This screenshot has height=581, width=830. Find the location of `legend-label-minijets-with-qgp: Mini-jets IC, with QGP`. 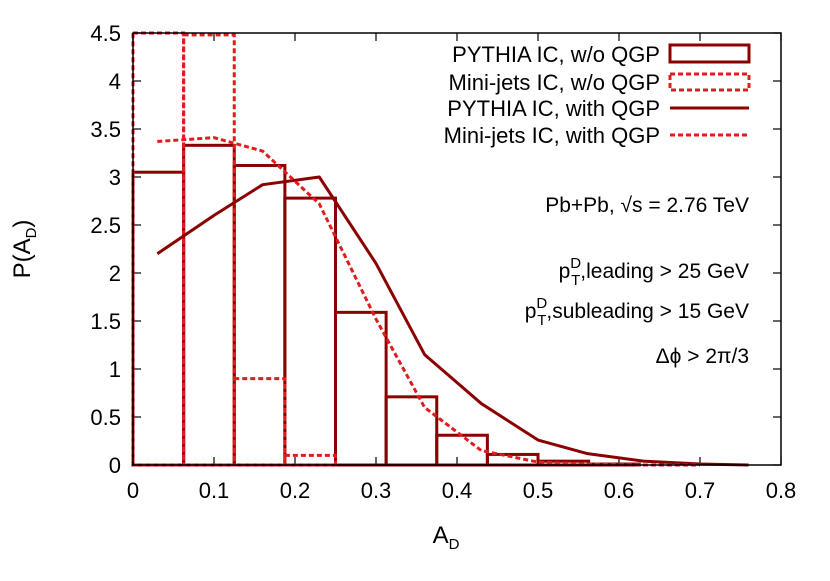

legend-label-minijets-with-qgp: Mini-jets IC, with QGP is located at coordinates (552, 135).